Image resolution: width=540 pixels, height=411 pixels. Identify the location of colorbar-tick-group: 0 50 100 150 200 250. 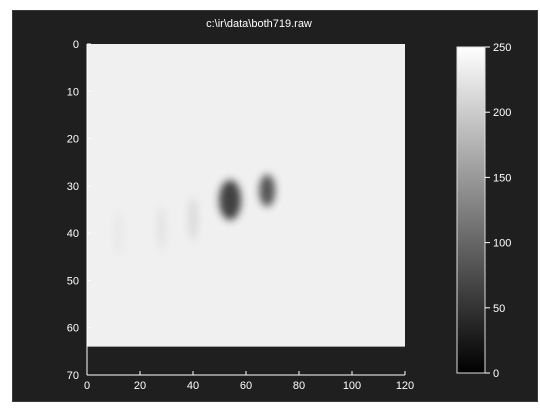
(498, 211).